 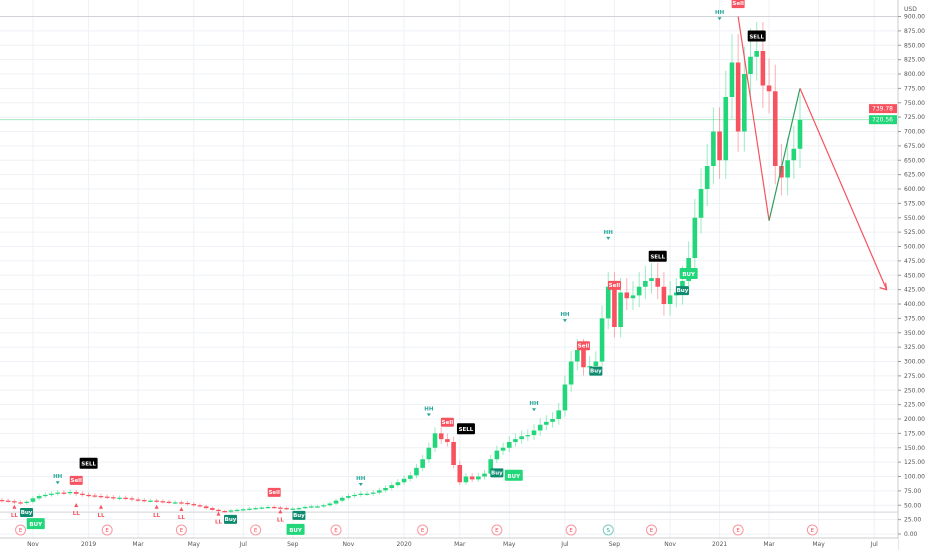 What do you see at coordinates (914, 117) in the screenshot?
I see `y-tick-label: 725.00` at bounding box center [914, 117].